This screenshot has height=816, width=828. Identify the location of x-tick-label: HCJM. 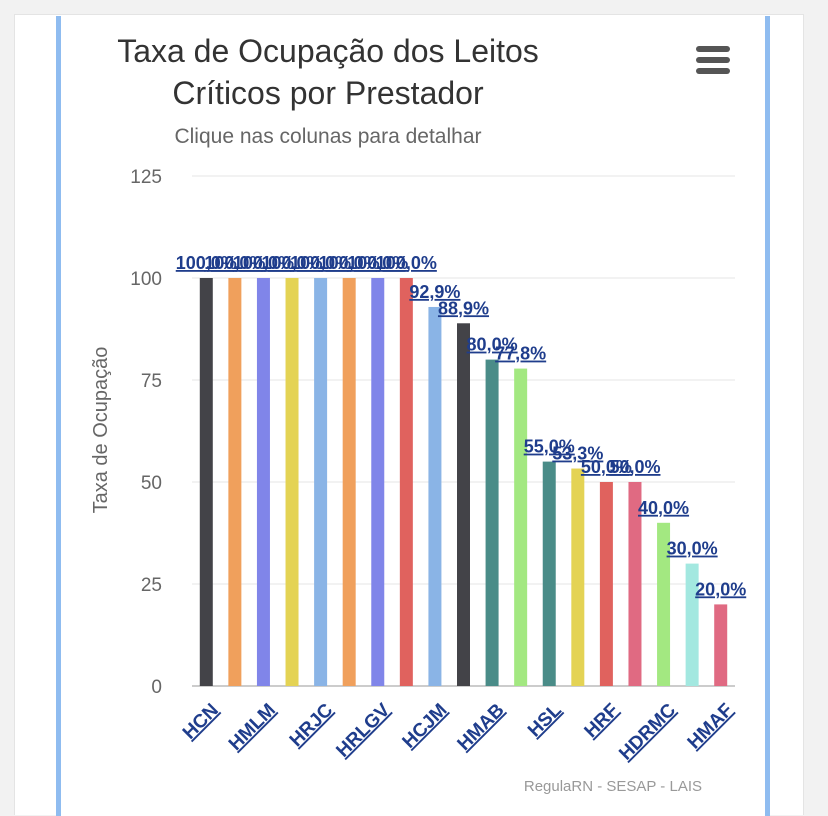
(425, 726).